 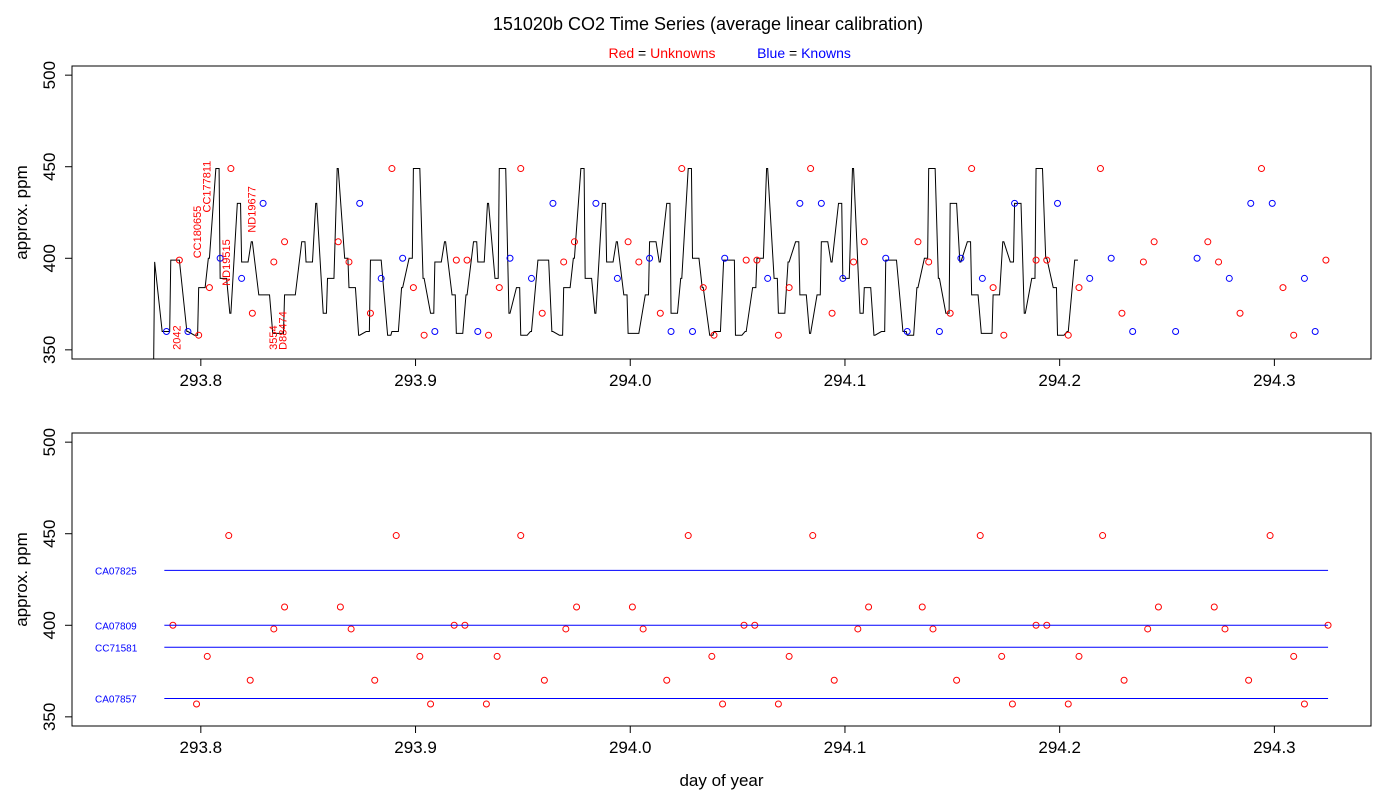 What do you see at coordinates (1059, 747) in the screenshot?
I see `bottom-x-tick-label: 294.2` at bounding box center [1059, 747].